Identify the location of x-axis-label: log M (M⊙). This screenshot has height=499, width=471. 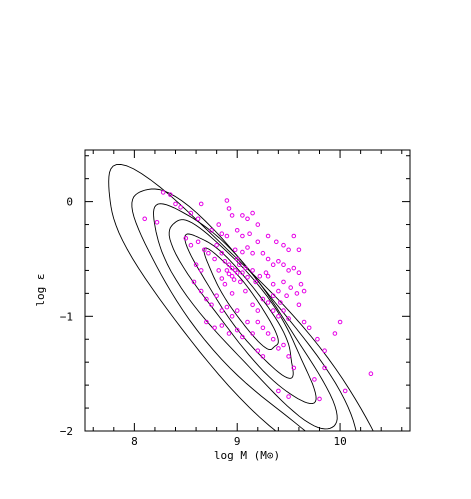
(247, 455).